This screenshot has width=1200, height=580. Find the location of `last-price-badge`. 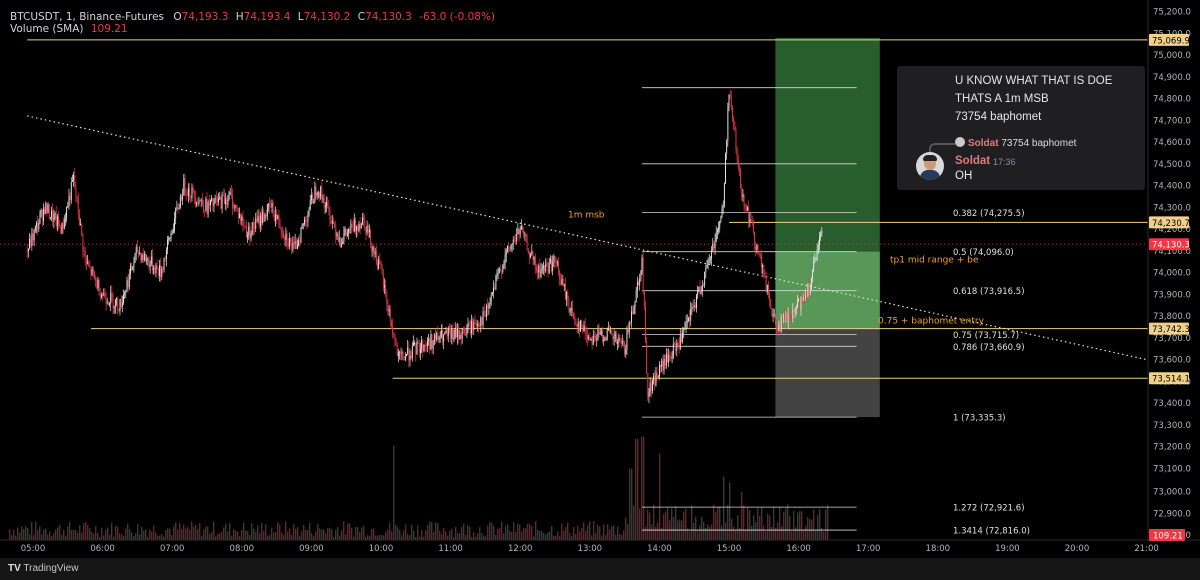

last-price-badge is located at coordinates (1169, 244).